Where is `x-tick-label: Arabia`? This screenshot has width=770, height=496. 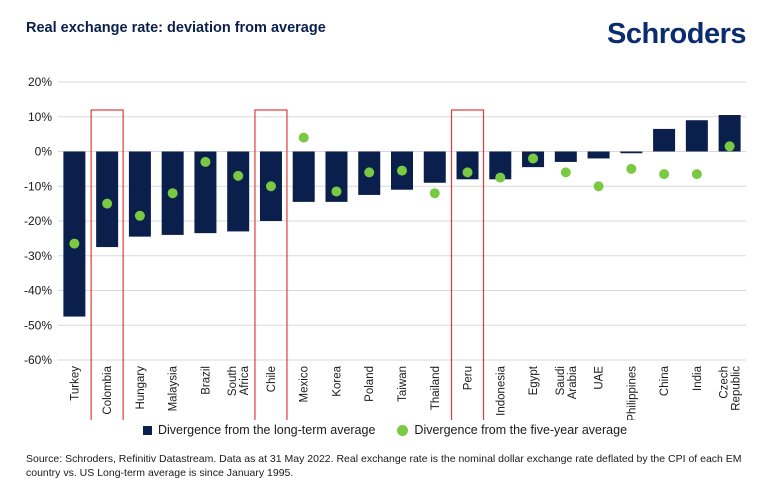
x-tick-label: Arabia is located at coordinates (573, 382).